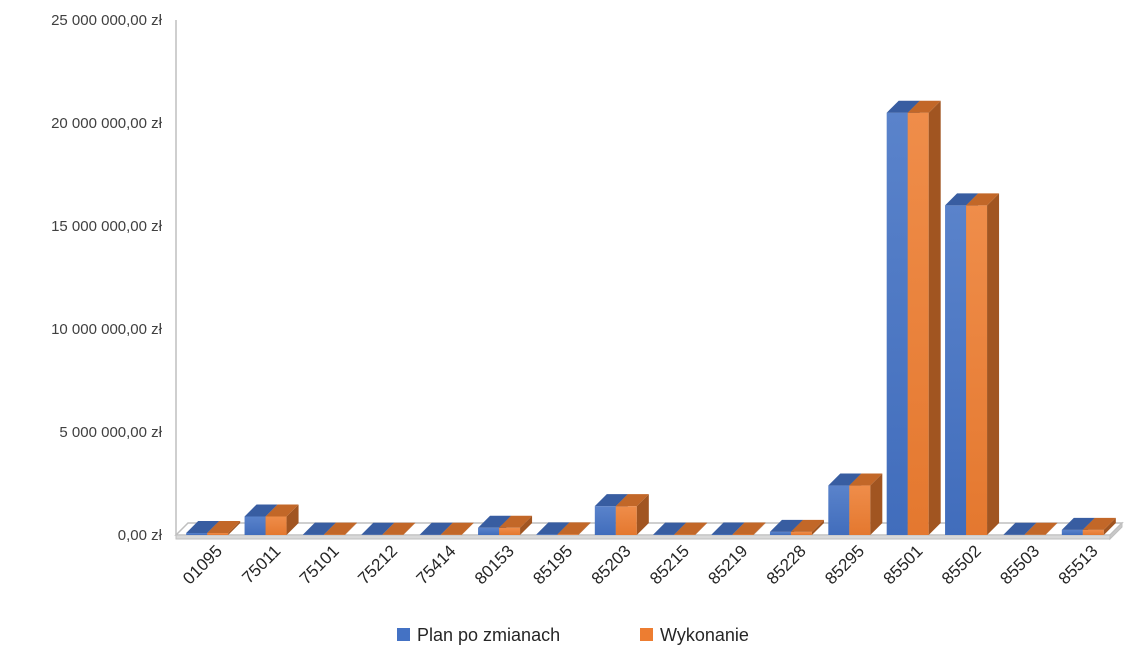 Image resolution: width=1129 pixels, height=653 pixels. What do you see at coordinates (107, 123) in the screenshot?
I see `y-tick-label: 20 000 000,00 zł` at bounding box center [107, 123].